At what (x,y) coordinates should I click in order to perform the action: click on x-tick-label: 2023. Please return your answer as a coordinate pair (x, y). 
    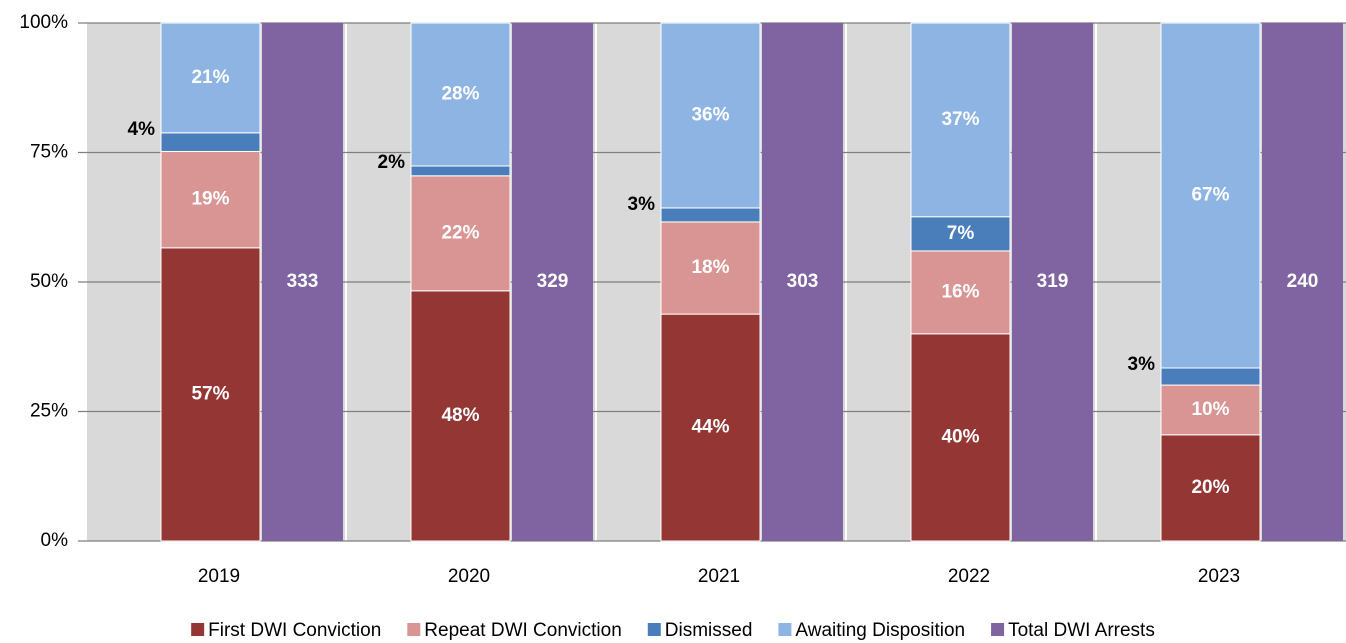
    Looking at the image, I should click on (1219, 576).